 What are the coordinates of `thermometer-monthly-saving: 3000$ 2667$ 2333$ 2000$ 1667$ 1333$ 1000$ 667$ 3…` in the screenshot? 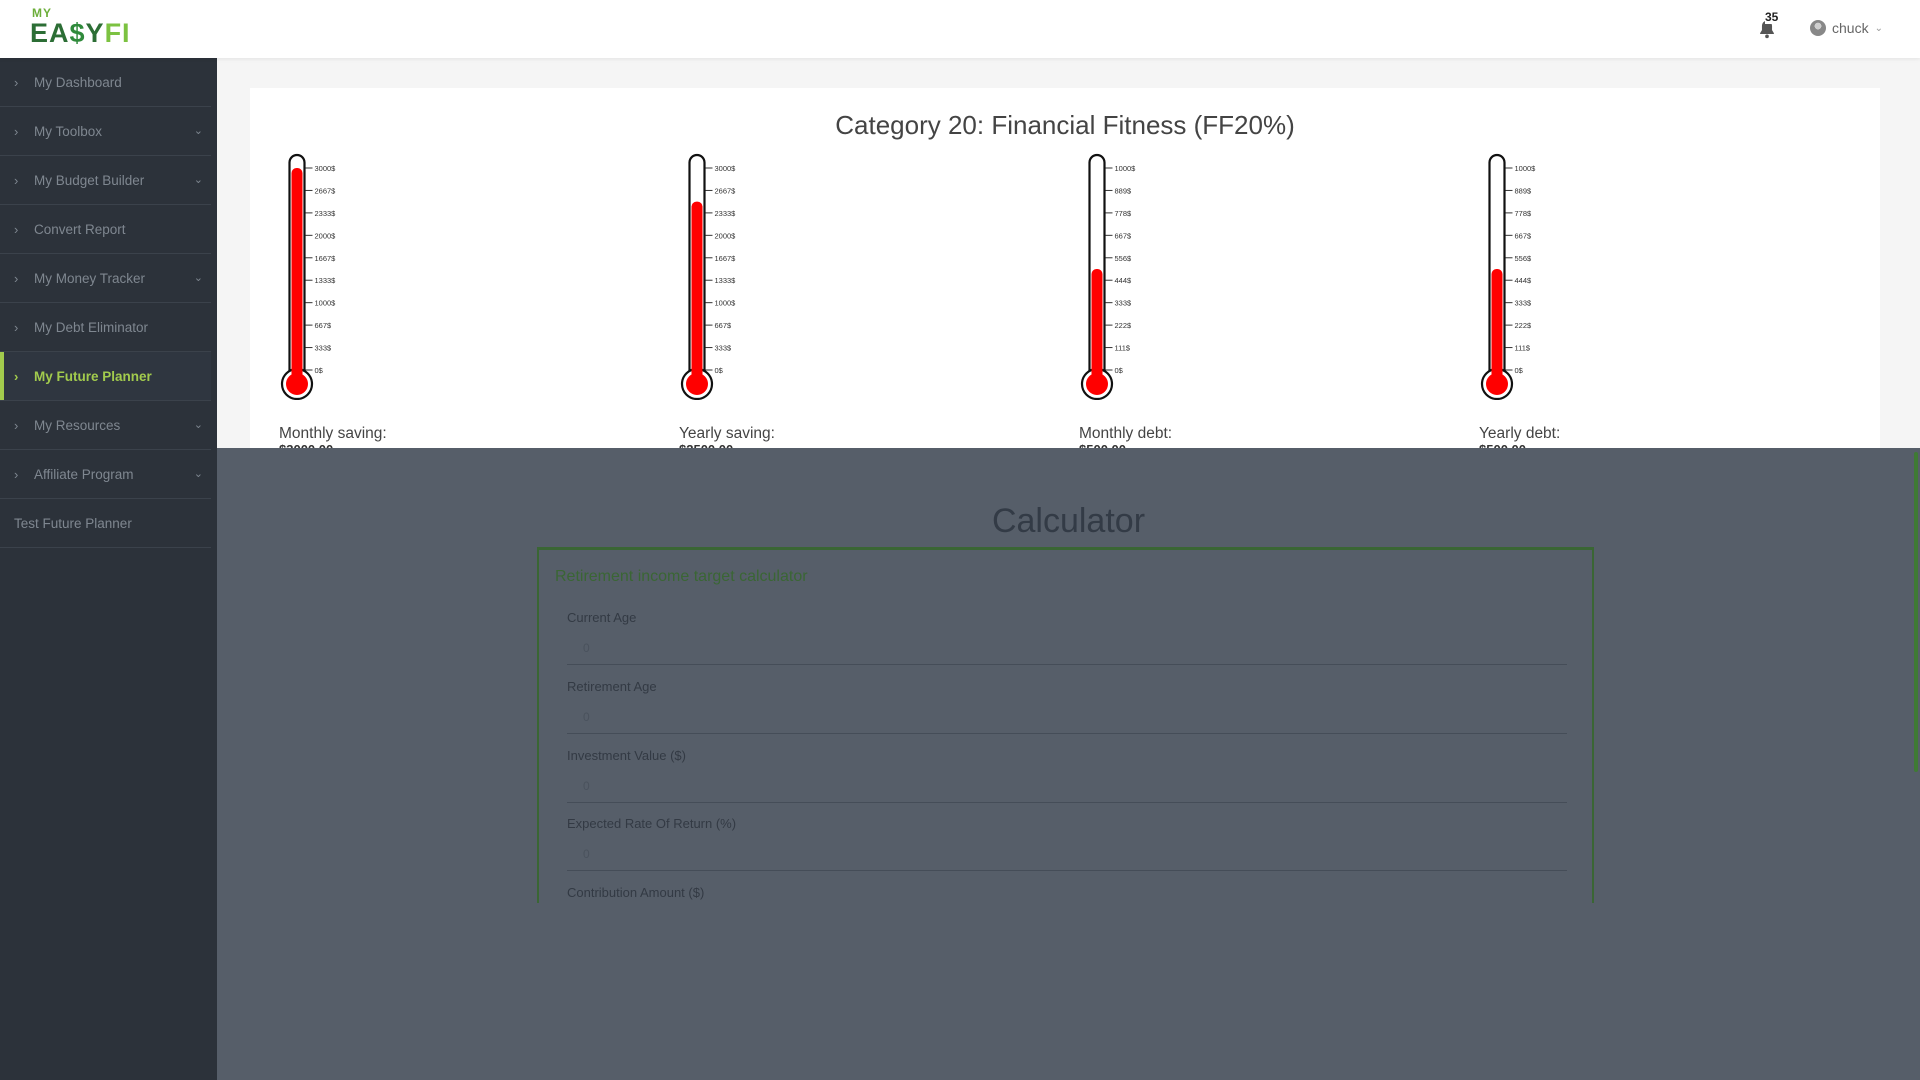 It's located at (378, 275).